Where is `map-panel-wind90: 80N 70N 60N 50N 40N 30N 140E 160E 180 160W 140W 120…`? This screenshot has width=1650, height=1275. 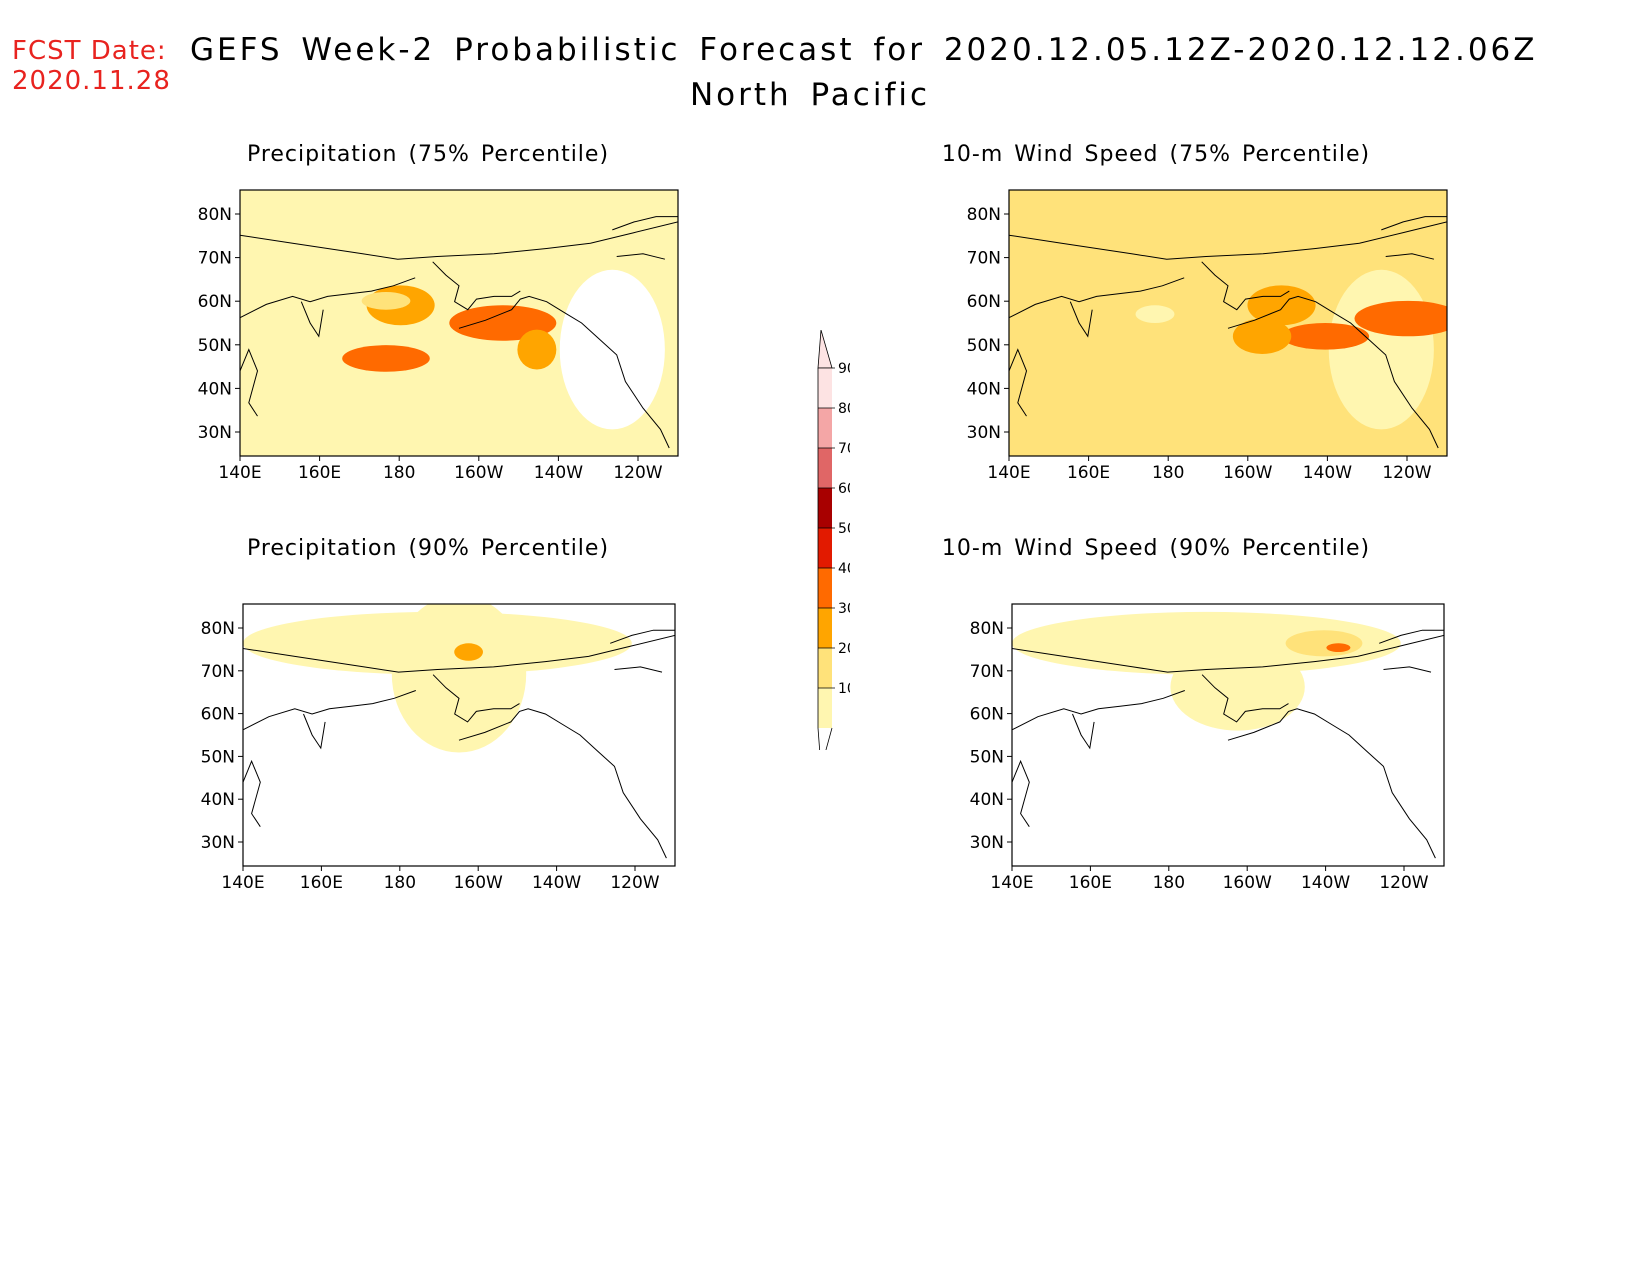
map-panel-wind90: 80N 70N 60N 50N 40N 30N 140E 160E 180 160W 140W 120… is located at coordinates (1207, 749).